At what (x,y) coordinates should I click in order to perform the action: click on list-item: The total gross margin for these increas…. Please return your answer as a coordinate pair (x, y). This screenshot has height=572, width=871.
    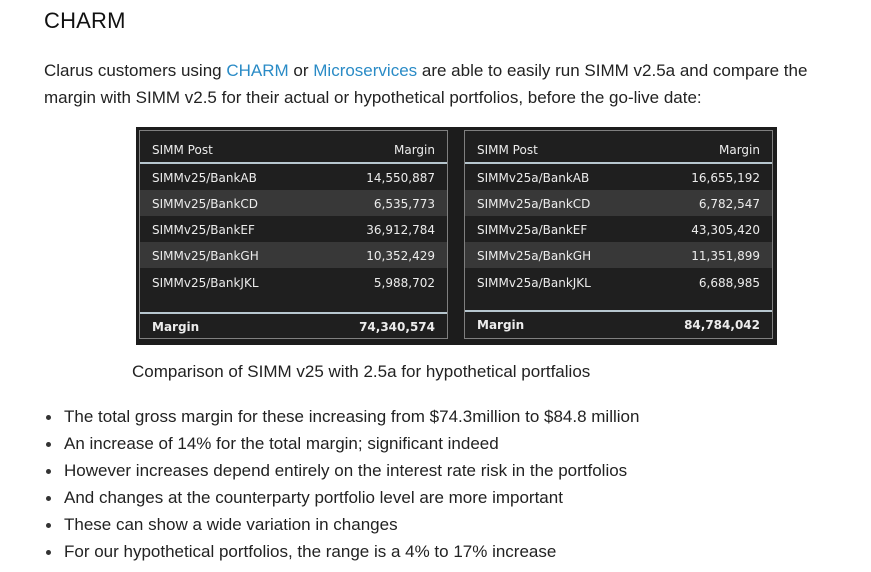
    Looking at the image, I should click on (341, 416).